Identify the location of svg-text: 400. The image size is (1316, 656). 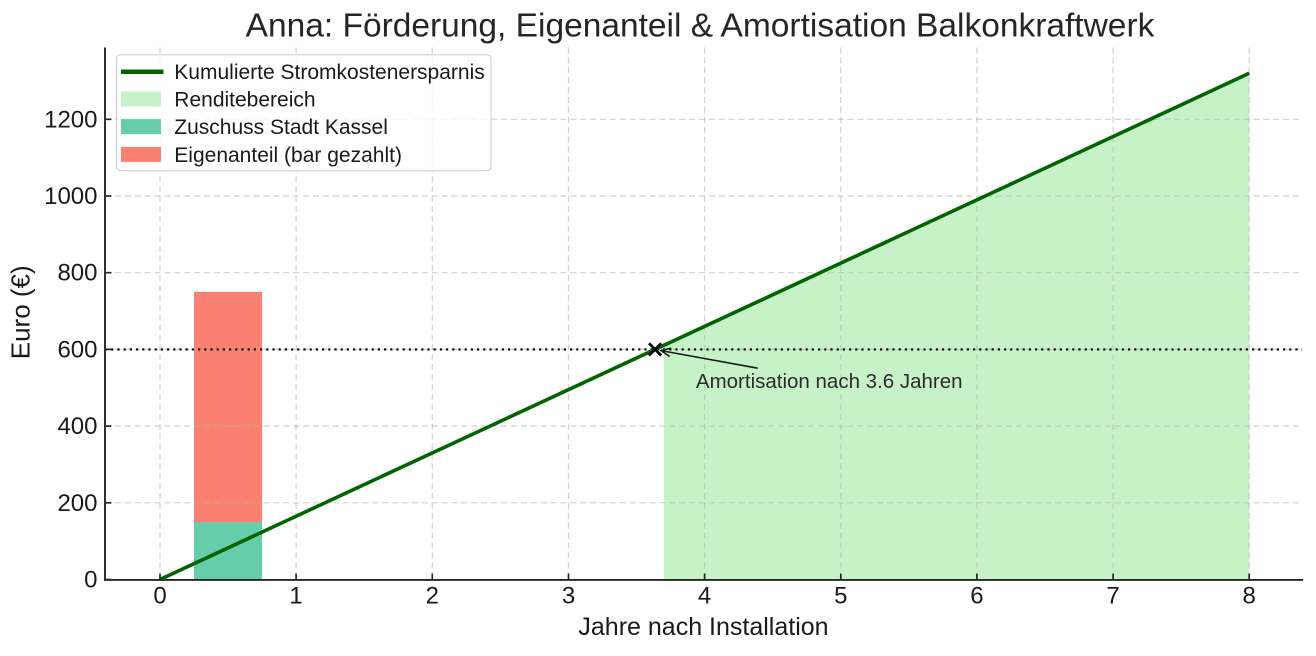
(77, 426).